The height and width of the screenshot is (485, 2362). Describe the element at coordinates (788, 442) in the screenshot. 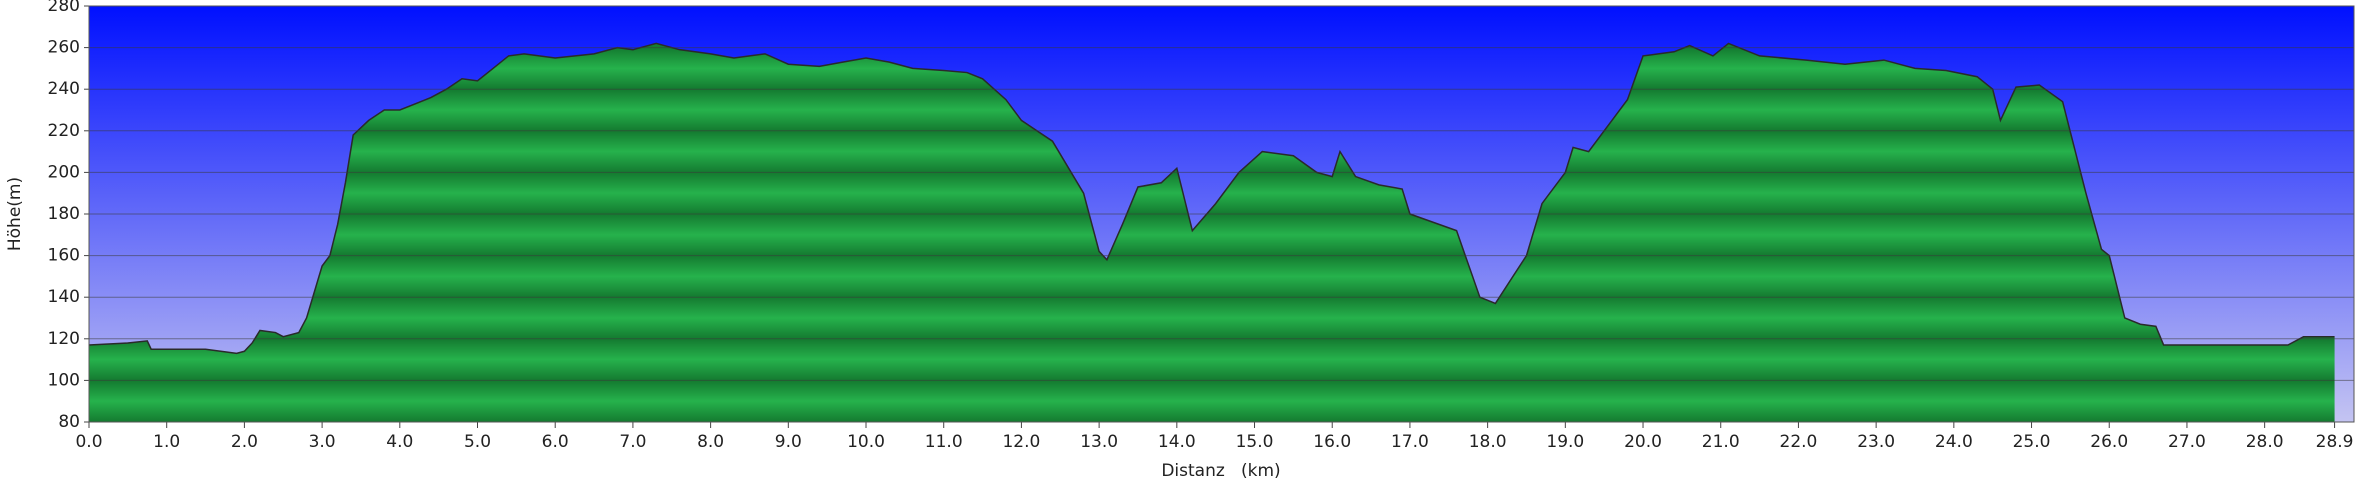

I see `x-tick-label: 9.0` at that location.